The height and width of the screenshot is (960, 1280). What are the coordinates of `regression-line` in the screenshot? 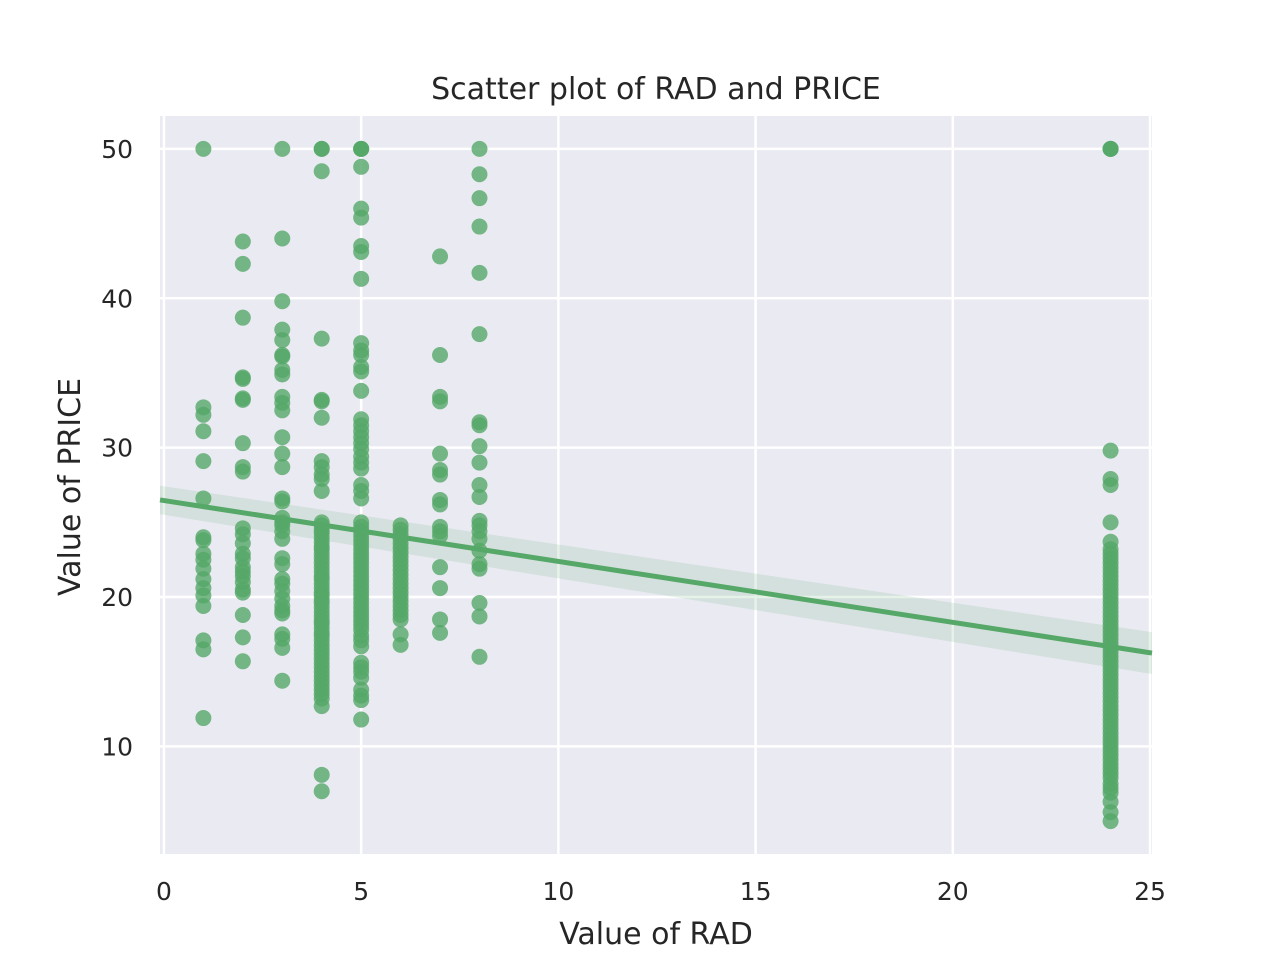 It's located at (656, 576).